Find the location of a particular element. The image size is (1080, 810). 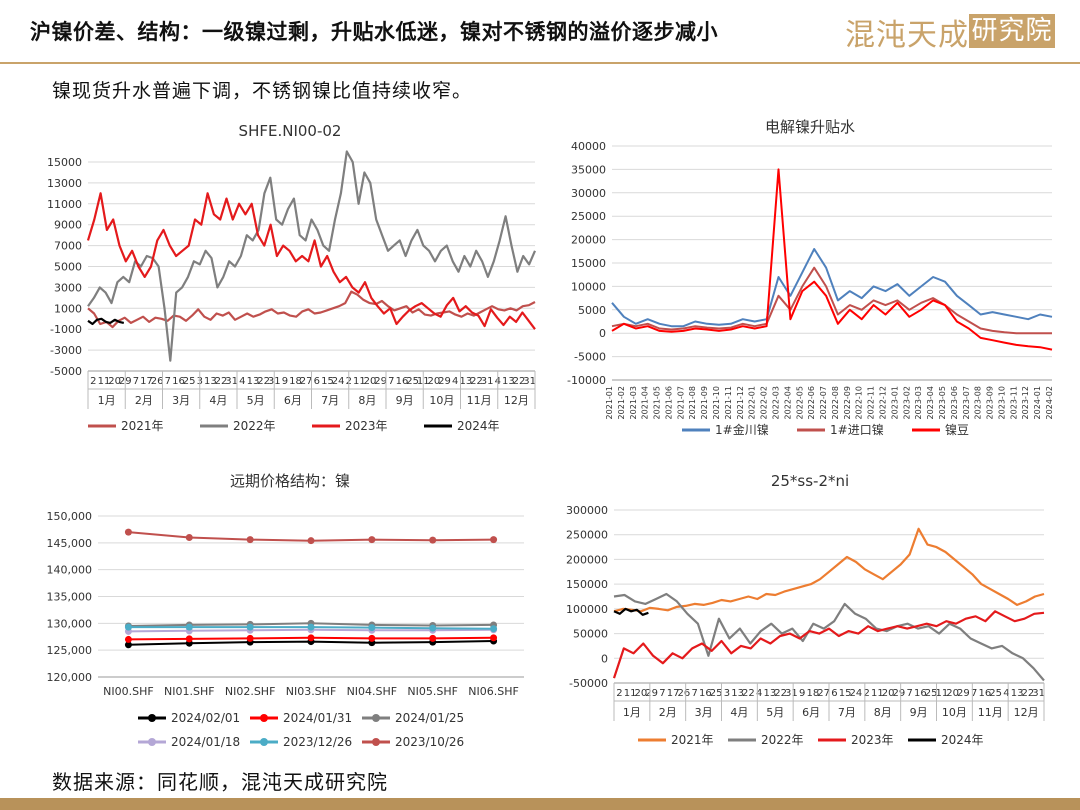

x-tick-label: 2021-10 is located at coordinates (716, 402).